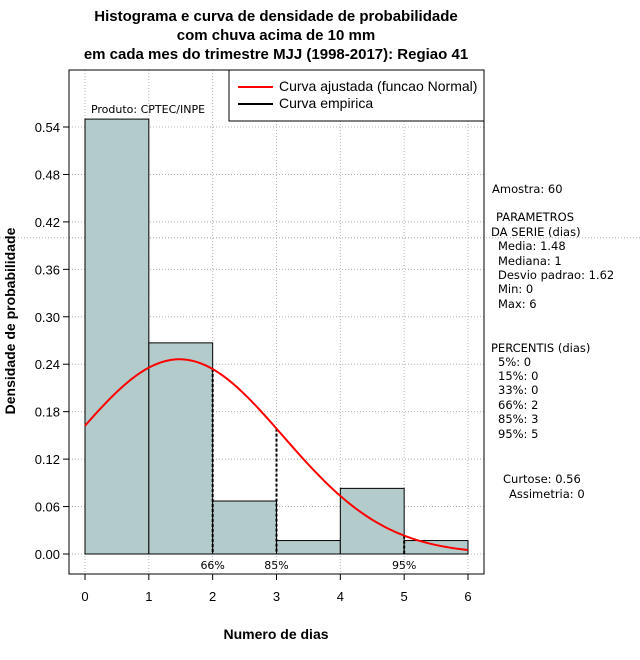 Image resolution: width=640 pixels, height=660 pixels. Describe the element at coordinates (518, 376) in the screenshot. I see `percentile-15: 15%: 0` at that location.